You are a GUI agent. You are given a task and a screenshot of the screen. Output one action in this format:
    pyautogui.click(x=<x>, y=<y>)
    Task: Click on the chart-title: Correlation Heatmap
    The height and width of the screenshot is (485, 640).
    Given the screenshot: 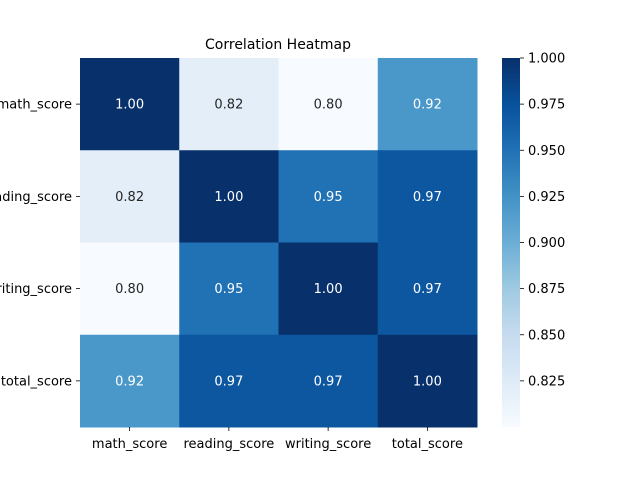 What is the action you would take?
    pyautogui.click(x=278, y=45)
    